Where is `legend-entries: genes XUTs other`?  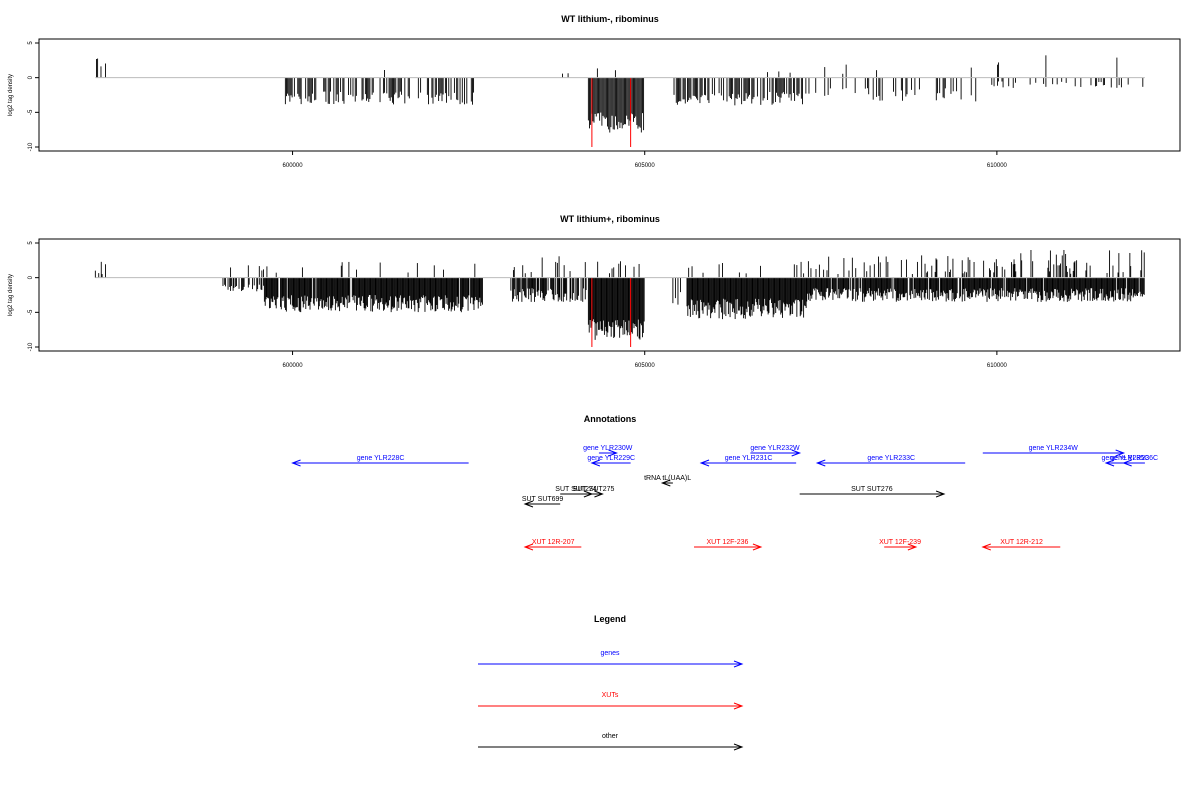 legend-entries: genes XUTs other is located at coordinates (611, 700).